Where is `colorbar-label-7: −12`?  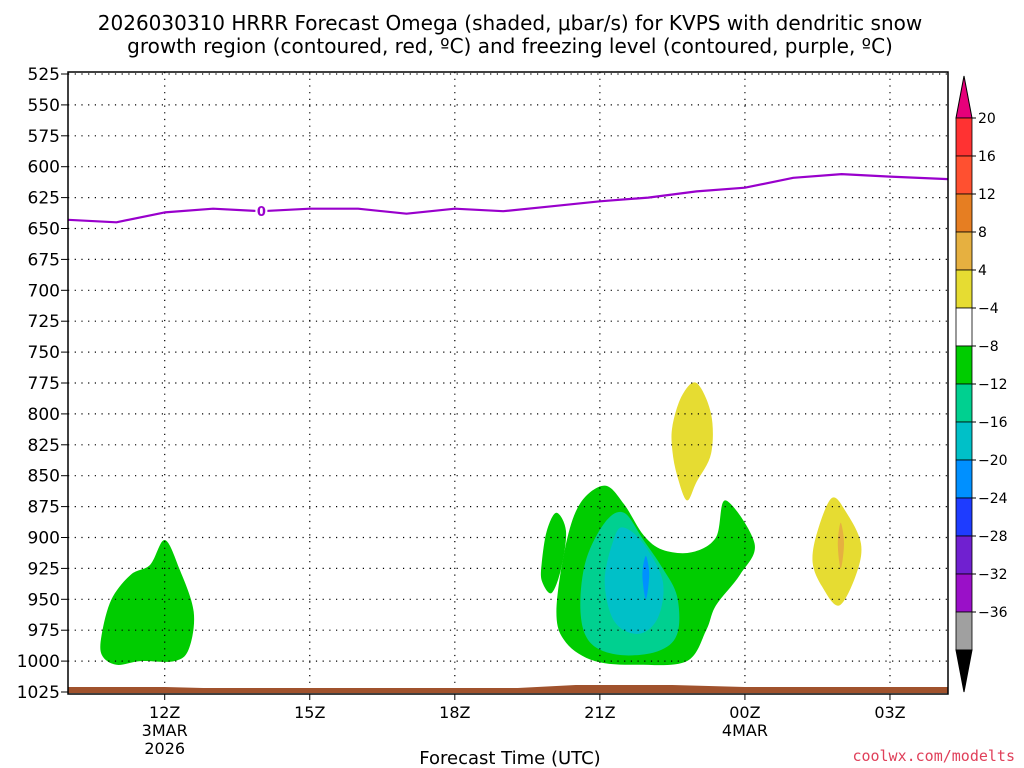
colorbar-label-7: −12 is located at coordinates (993, 385).